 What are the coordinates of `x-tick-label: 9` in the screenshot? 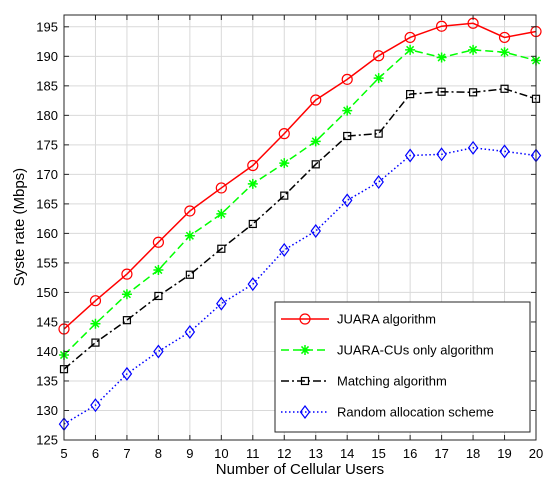 It's located at (189, 453).